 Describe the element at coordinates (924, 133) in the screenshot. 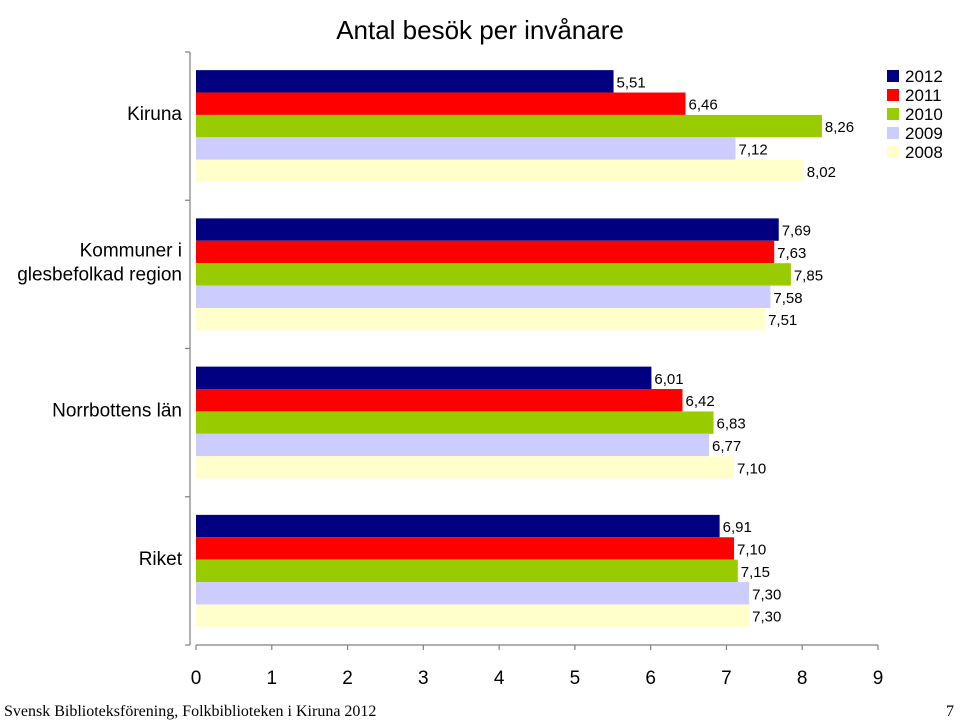

I see `legend-label: 2009` at that location.